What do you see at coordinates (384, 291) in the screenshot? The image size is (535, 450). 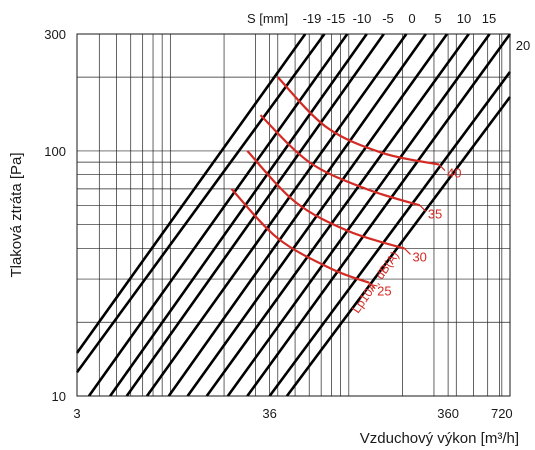 I see `noise-curve-label: 25` at bounding box center [384, 291].